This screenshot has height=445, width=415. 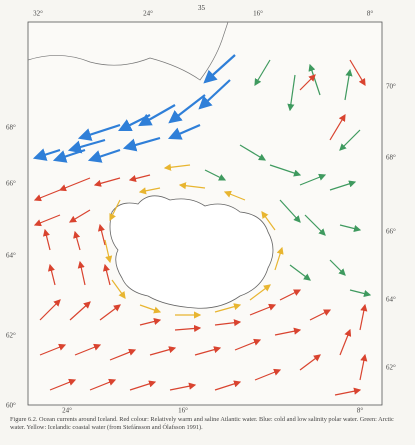 I want to click on bottom-coordinate-label: 16°, so click(x=183, y=411).